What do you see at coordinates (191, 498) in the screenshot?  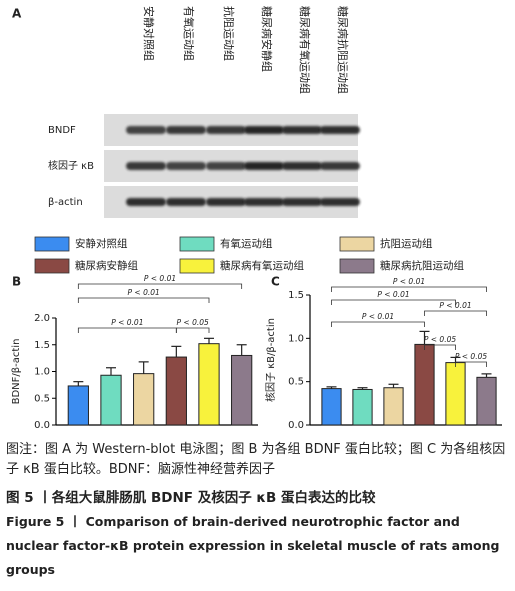 I see `figure-title-zh: 图 5 丨各组大鼠腓肠肌 BDNF 及核因子 κB 蛋白表达的比较` at bounding box center [191, 498].